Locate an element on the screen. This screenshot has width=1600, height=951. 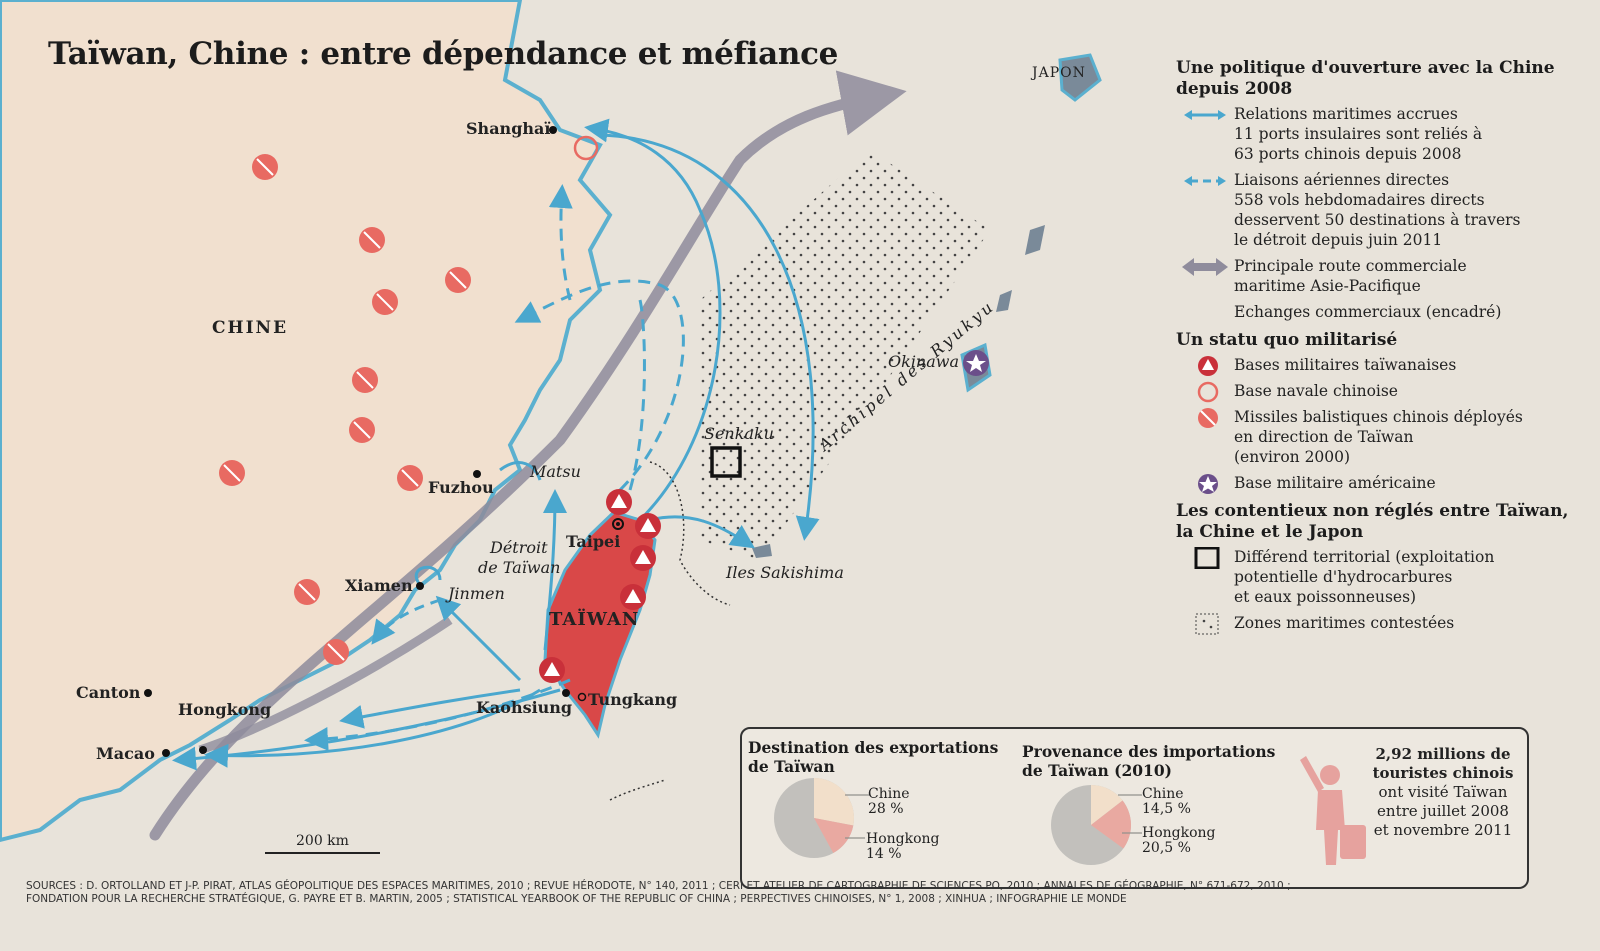
label-detroit: Détroit is located at coordinates (519, 547).